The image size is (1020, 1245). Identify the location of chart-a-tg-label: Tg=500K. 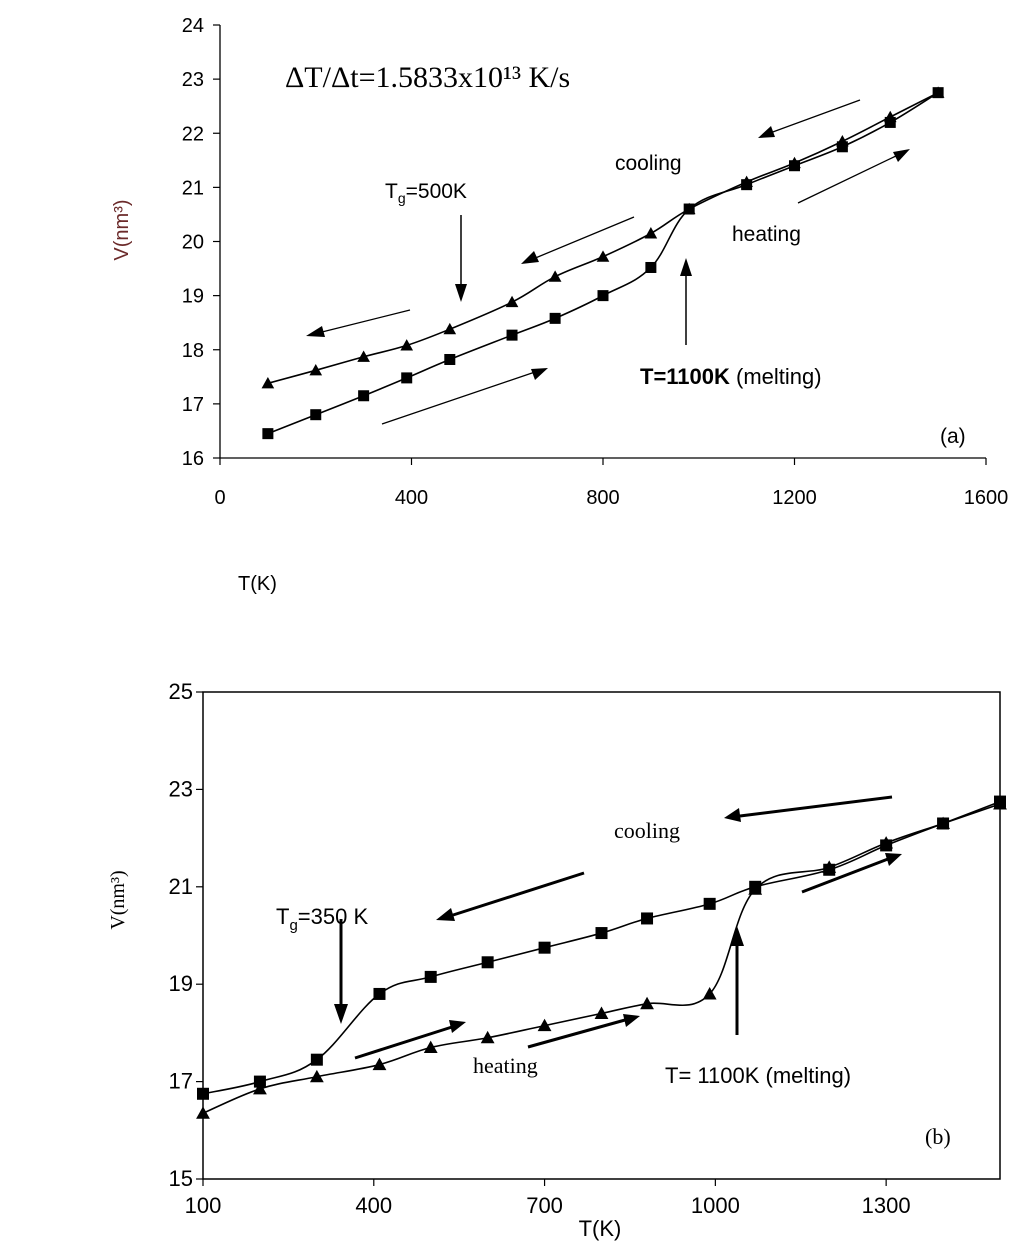
(426, 193).